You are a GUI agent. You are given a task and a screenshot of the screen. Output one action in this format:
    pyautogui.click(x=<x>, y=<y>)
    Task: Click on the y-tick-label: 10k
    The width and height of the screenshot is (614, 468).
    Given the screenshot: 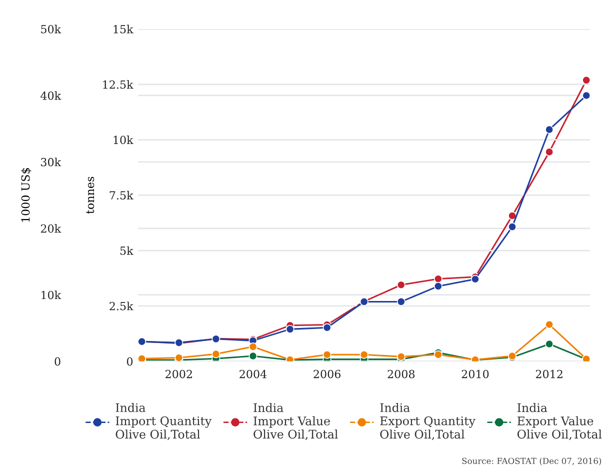 What is the action you would take?
    pyautogui.click(x=124, y=140)
    